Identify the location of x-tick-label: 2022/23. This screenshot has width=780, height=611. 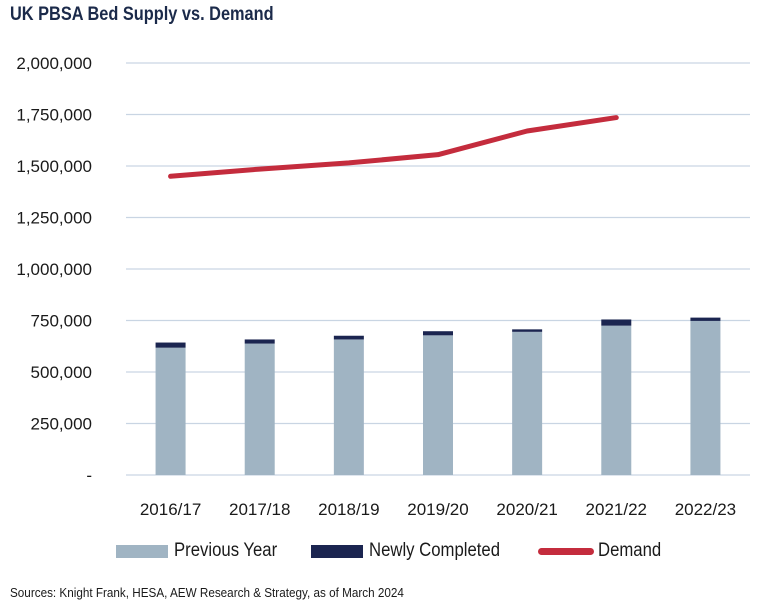
(705, 509).